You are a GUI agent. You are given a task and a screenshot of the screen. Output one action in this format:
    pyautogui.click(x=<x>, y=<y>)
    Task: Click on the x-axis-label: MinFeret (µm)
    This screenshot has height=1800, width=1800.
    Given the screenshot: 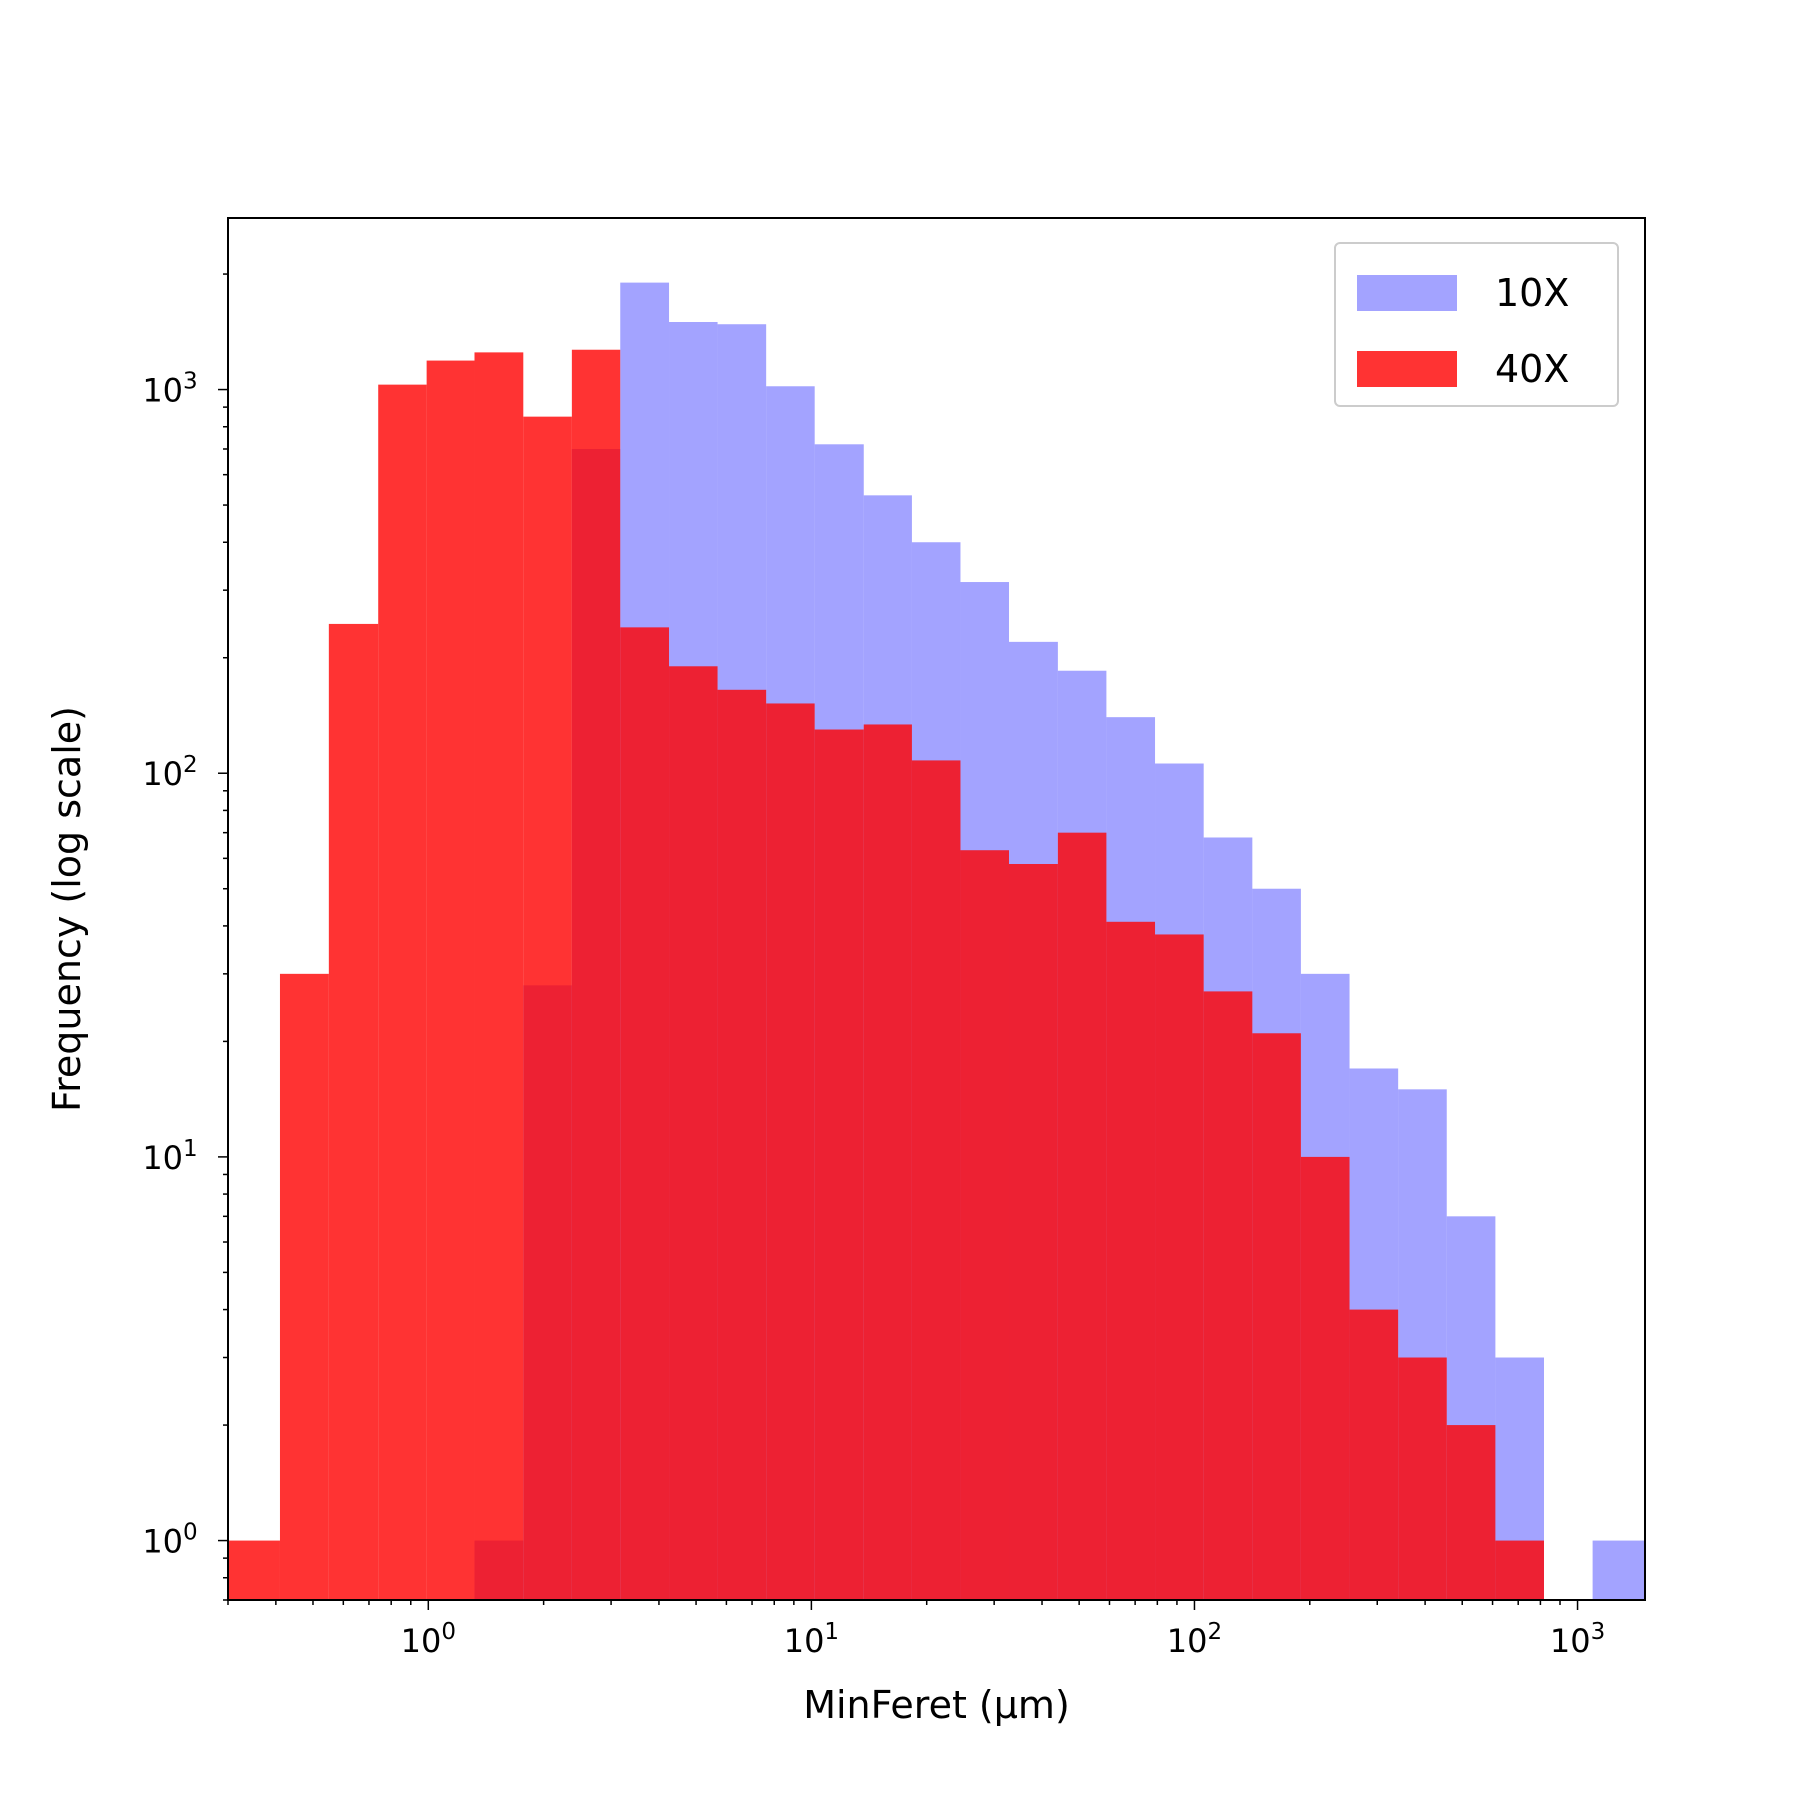 What is the action you would take?
    pyautogui.click(x=936, y=1705)
    